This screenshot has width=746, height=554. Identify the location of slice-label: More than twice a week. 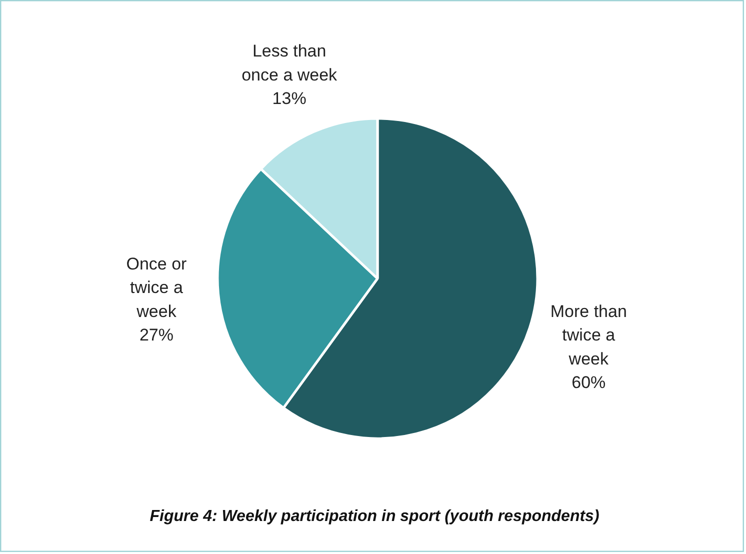
(588, 335).